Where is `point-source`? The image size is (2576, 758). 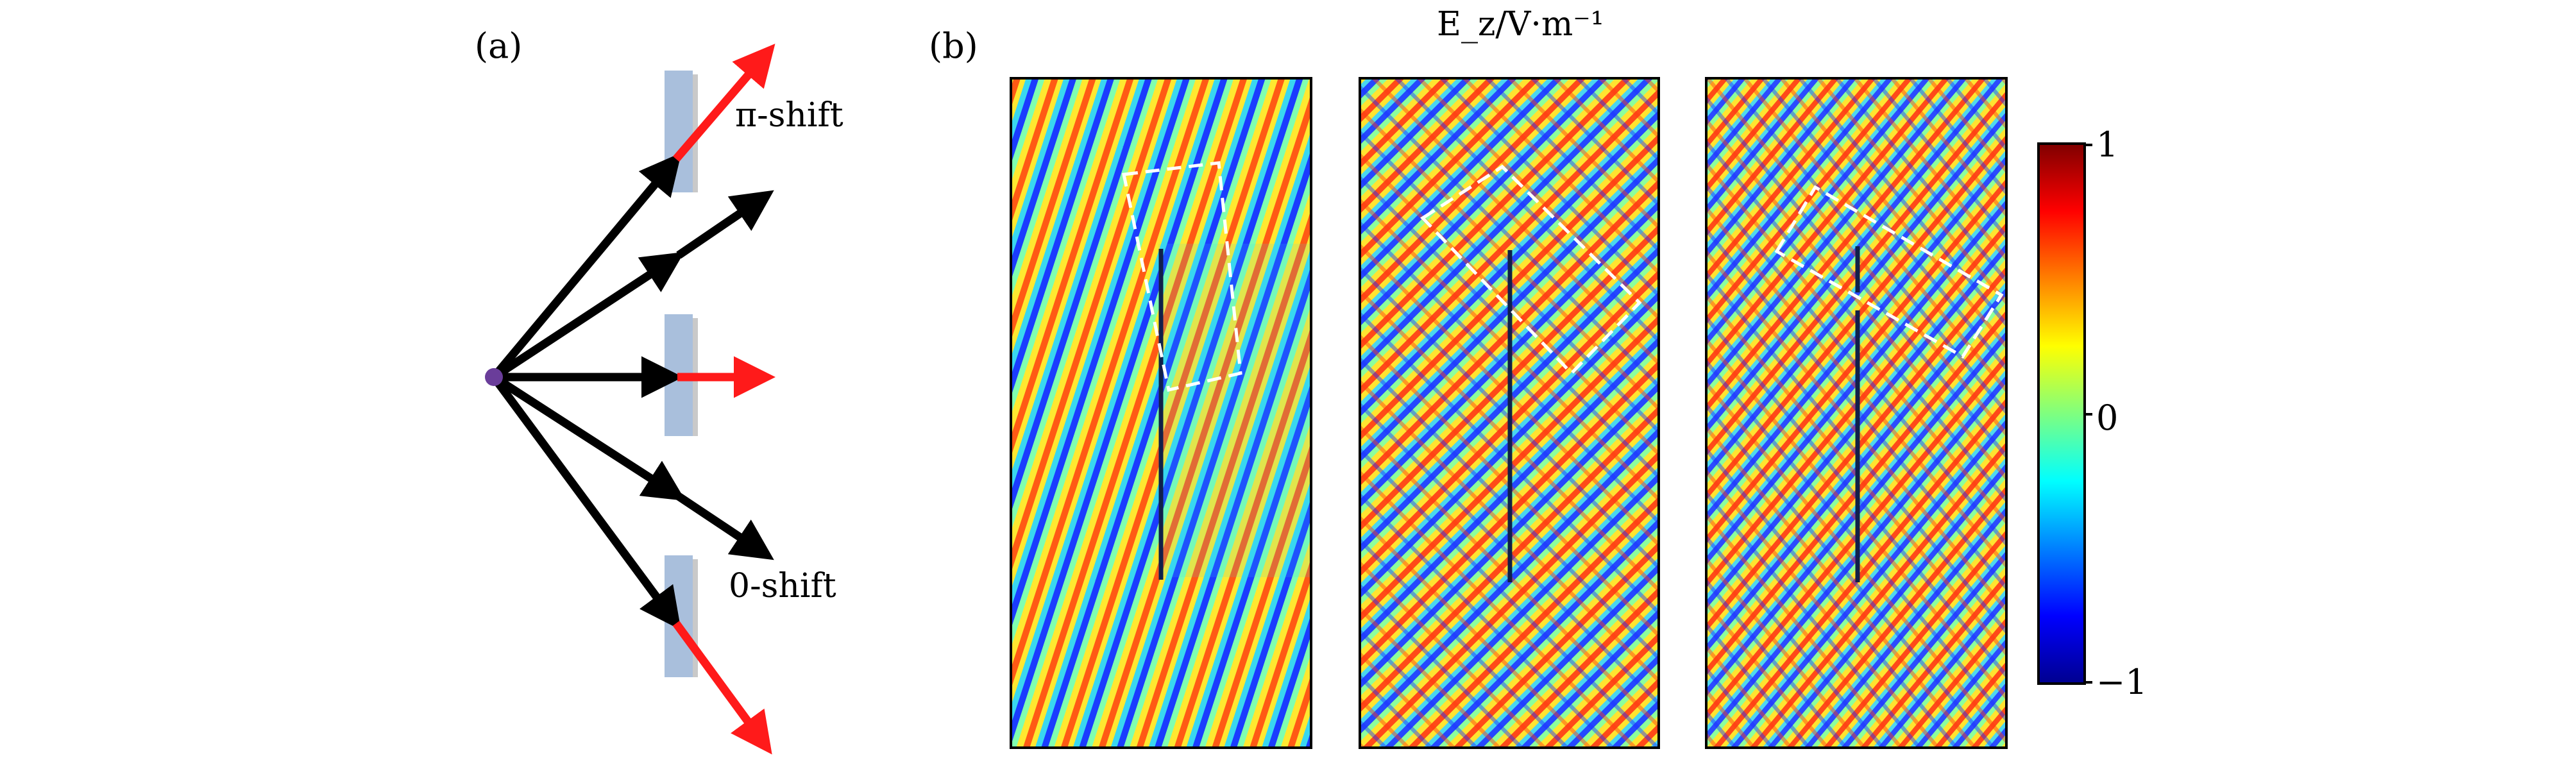
point-source is located at coordinates (494, 377).